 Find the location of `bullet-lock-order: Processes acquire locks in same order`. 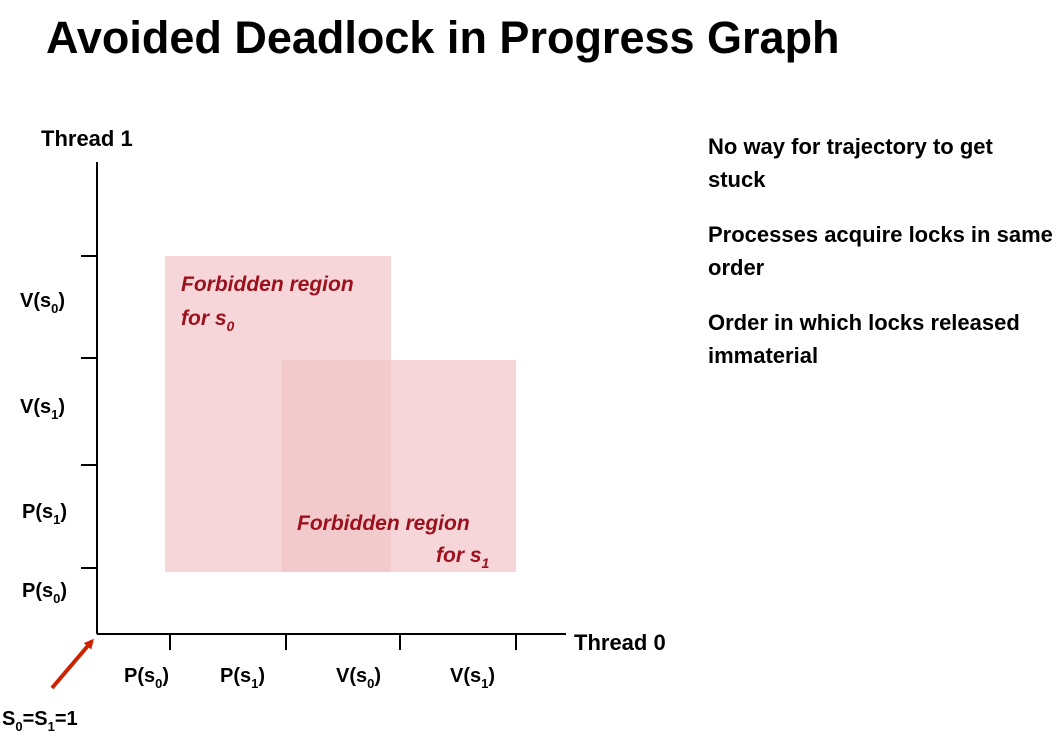

bullet-lock-order: Processes acquire locks in same order is located at coordinates (880, 251).